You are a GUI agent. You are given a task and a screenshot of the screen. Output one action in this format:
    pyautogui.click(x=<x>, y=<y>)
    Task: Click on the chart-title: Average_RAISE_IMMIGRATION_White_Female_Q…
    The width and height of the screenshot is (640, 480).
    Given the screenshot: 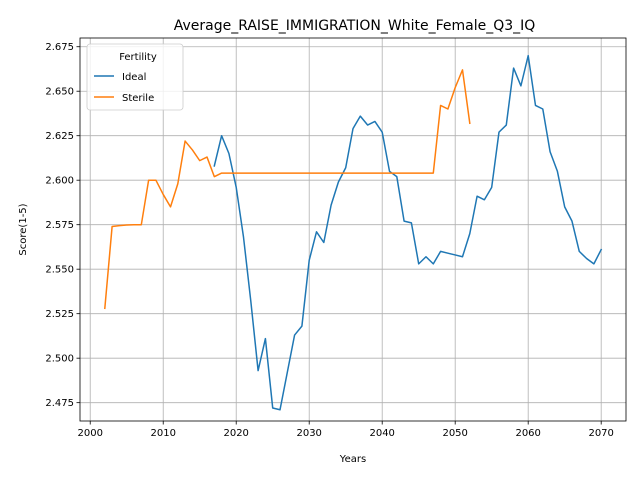 What is the action you would take?
    pyautogui.click(x=355, y=26)
    